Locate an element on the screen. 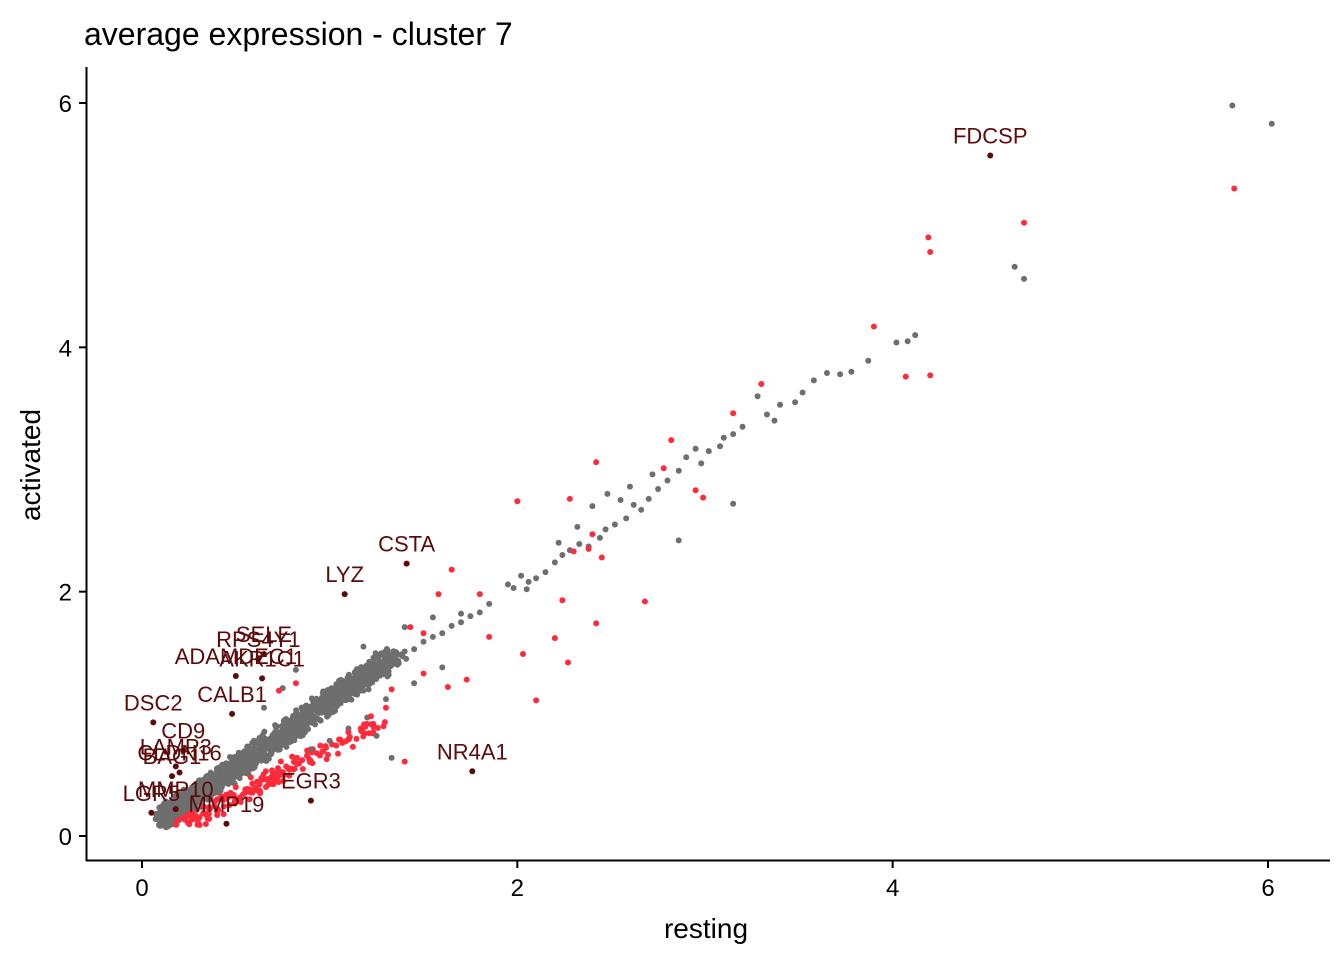  y-tick-label: 0 is located at coordinates (65, 837).